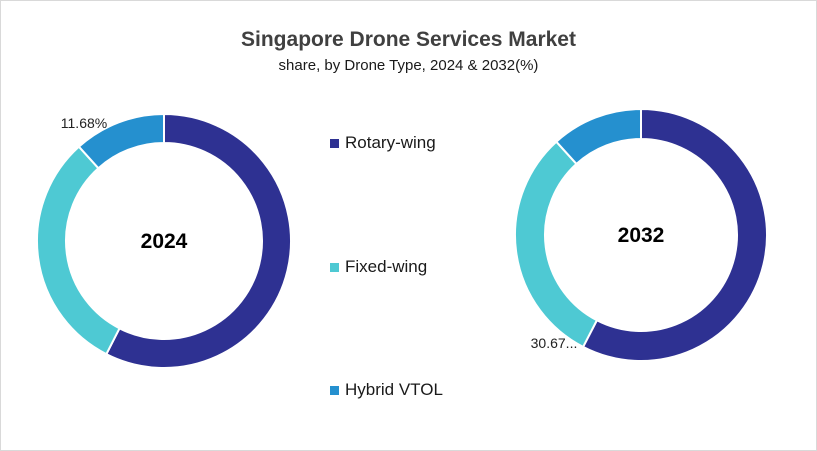 Image resolution: width=817 pixels, height=451 pixels. What do you see at coordinates (394, 389) in the screenshot?
I see `legend-label: Hybrid VTOL` at bounding box center [394, 389].